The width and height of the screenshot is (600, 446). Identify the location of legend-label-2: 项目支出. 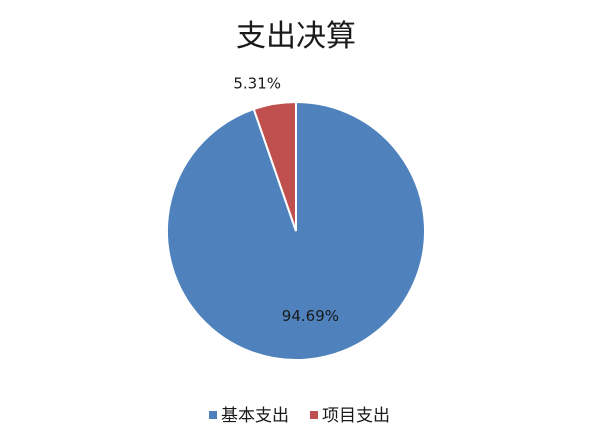
(356, 416).